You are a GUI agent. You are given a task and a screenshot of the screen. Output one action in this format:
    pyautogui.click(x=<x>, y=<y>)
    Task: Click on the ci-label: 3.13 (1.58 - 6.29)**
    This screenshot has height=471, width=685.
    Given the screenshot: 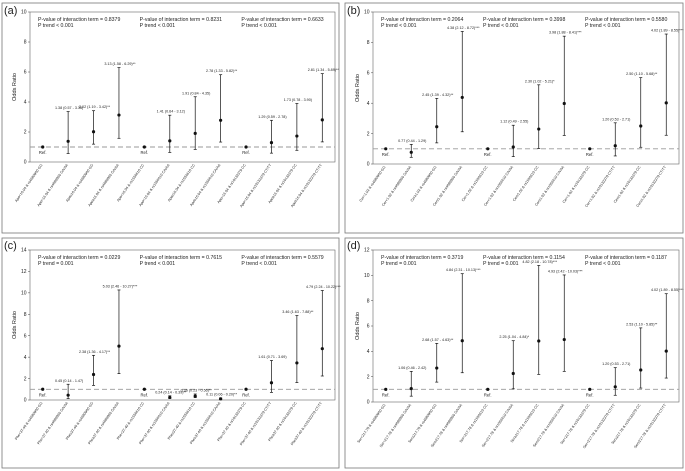 What is the action you would take?
    pyautogui.click(x=120, y=64)
    